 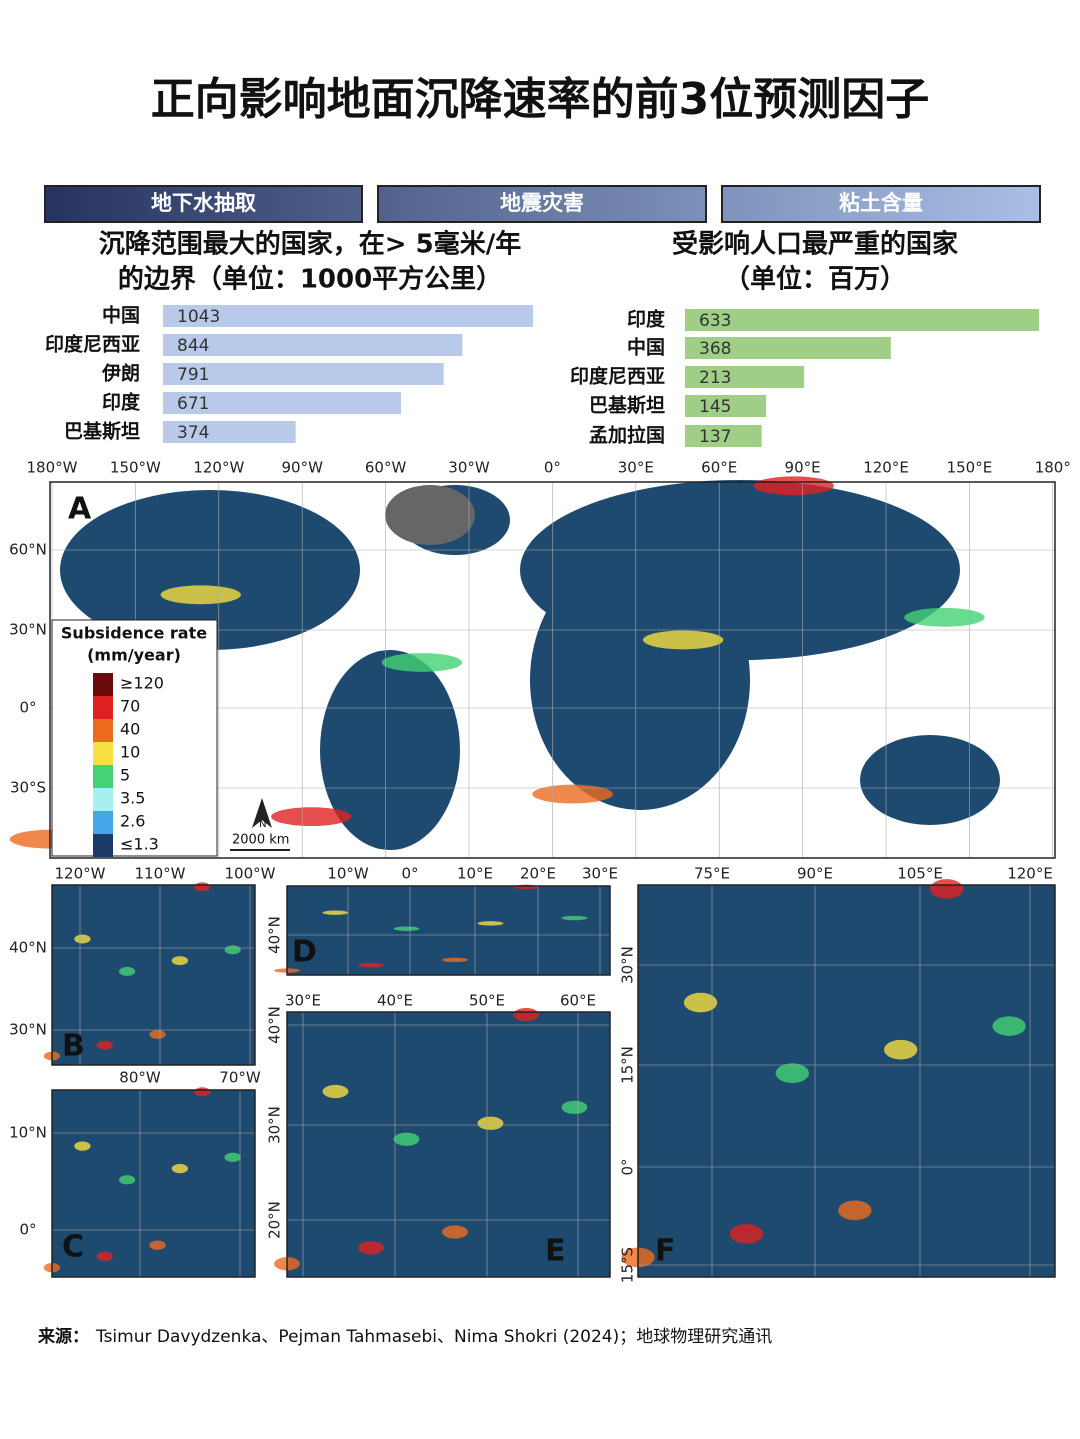 What do you see at coordinates (555, 1251) in the screenshot?
I see `panel-label: E` at bounding box center [555, 1251].